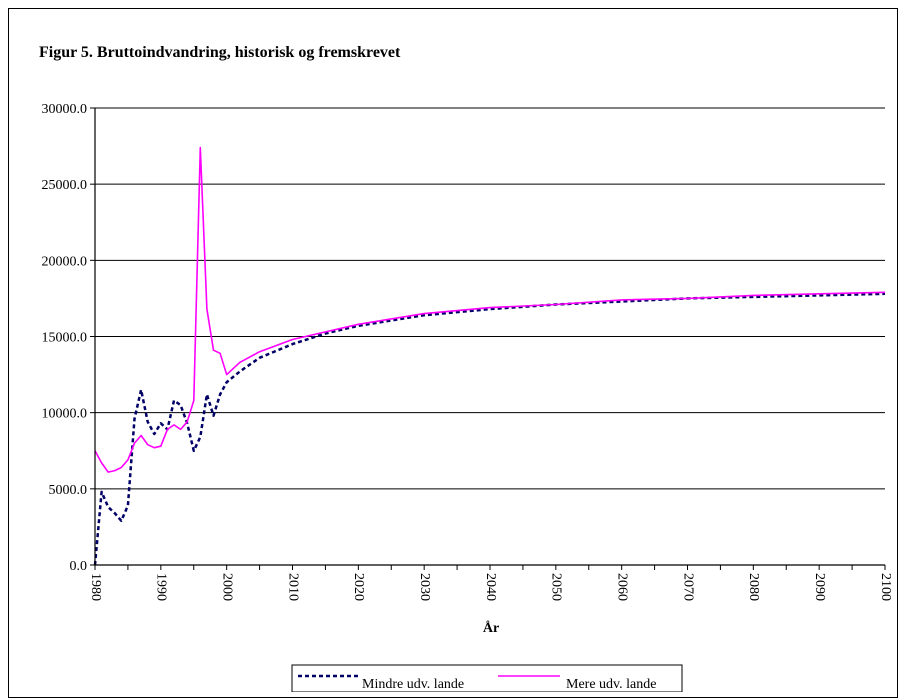  I want to click on legend-box, so click(487, 678).